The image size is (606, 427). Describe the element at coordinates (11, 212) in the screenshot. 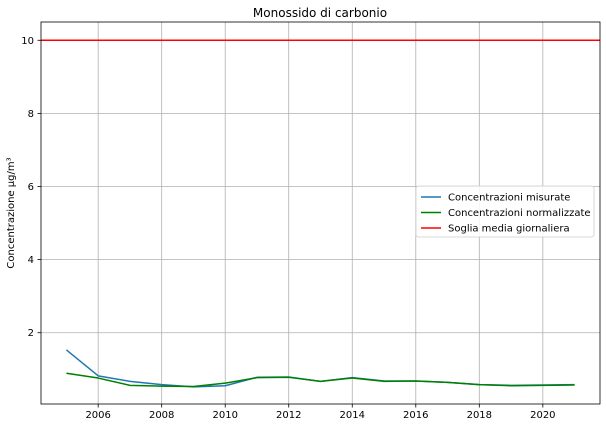

I see `y-axis-label: Concentrazione µg/m³` at that location.